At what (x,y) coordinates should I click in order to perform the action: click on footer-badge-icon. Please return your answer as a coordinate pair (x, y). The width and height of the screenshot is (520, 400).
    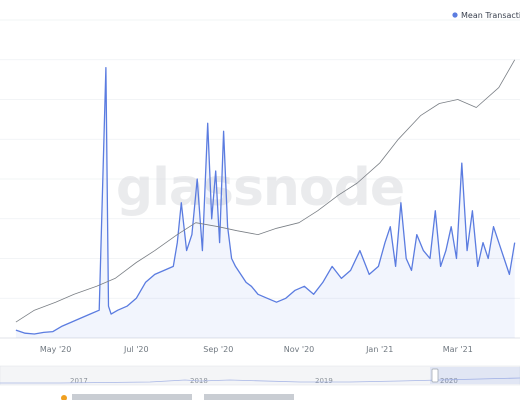
    Looking at the image, I should click on (64, 397).